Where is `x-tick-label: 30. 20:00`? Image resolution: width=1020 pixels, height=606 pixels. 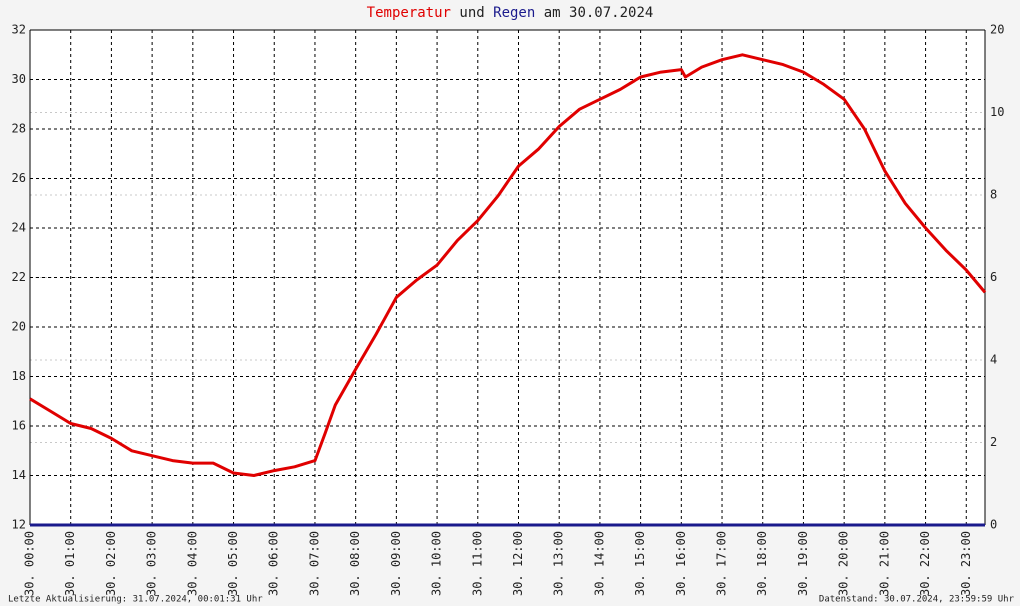
x-tick-label: 30. 20:00 is located at coordinates (844, 563).